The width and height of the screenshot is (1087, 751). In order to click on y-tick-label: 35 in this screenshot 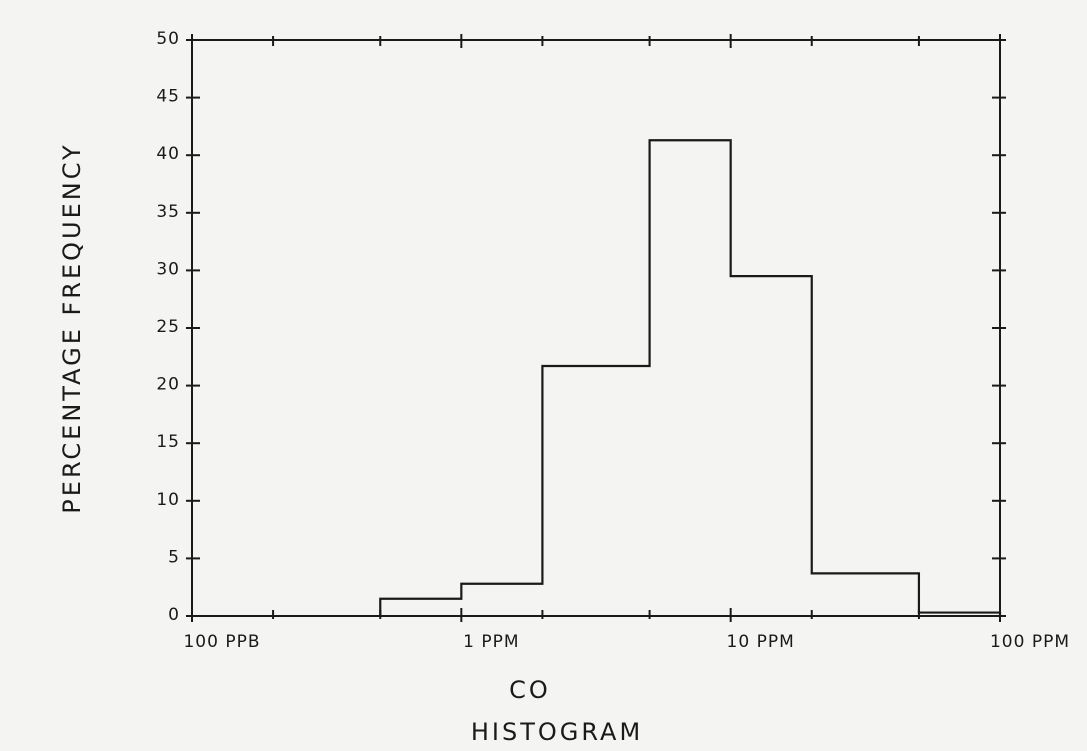, I will do `click(168, 212)`.